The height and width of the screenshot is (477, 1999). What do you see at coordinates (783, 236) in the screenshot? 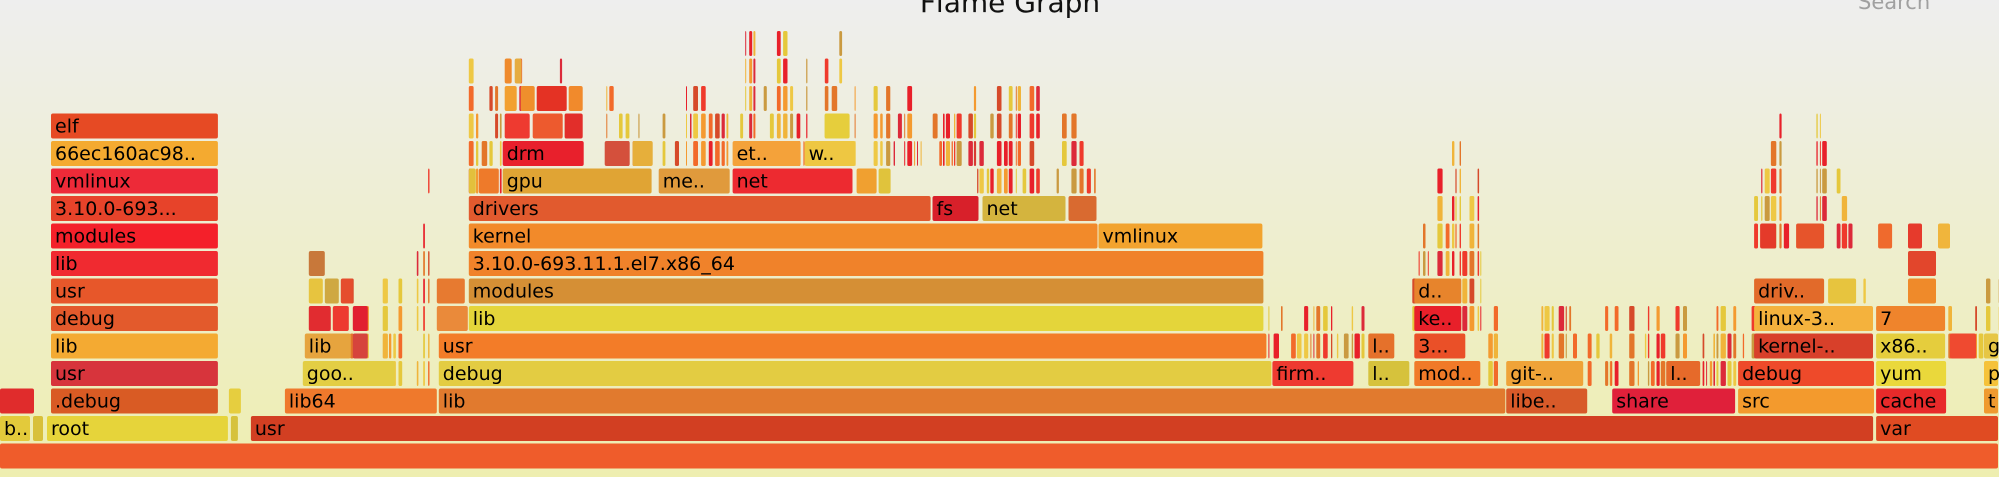
I see `frame-kernel: kernel` at bounding box center [783, 236].